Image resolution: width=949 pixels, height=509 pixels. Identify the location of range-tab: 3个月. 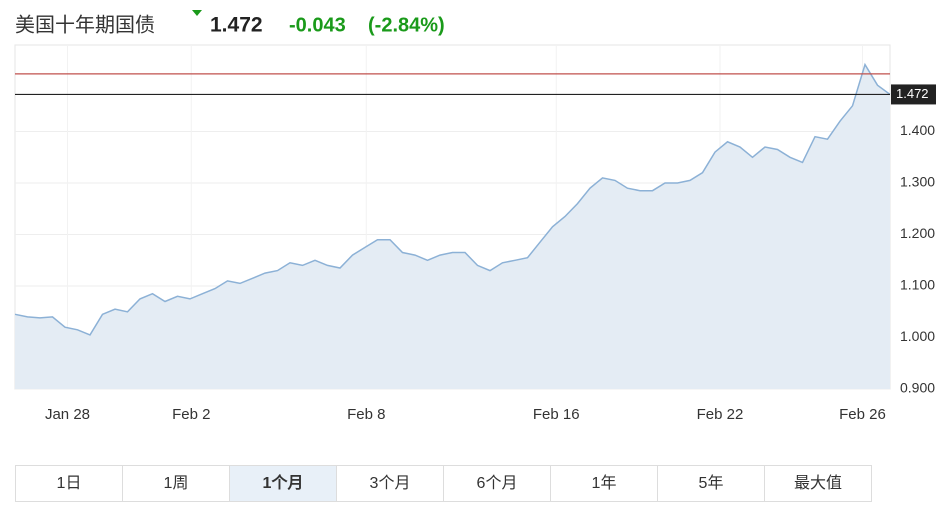
(390, 483).